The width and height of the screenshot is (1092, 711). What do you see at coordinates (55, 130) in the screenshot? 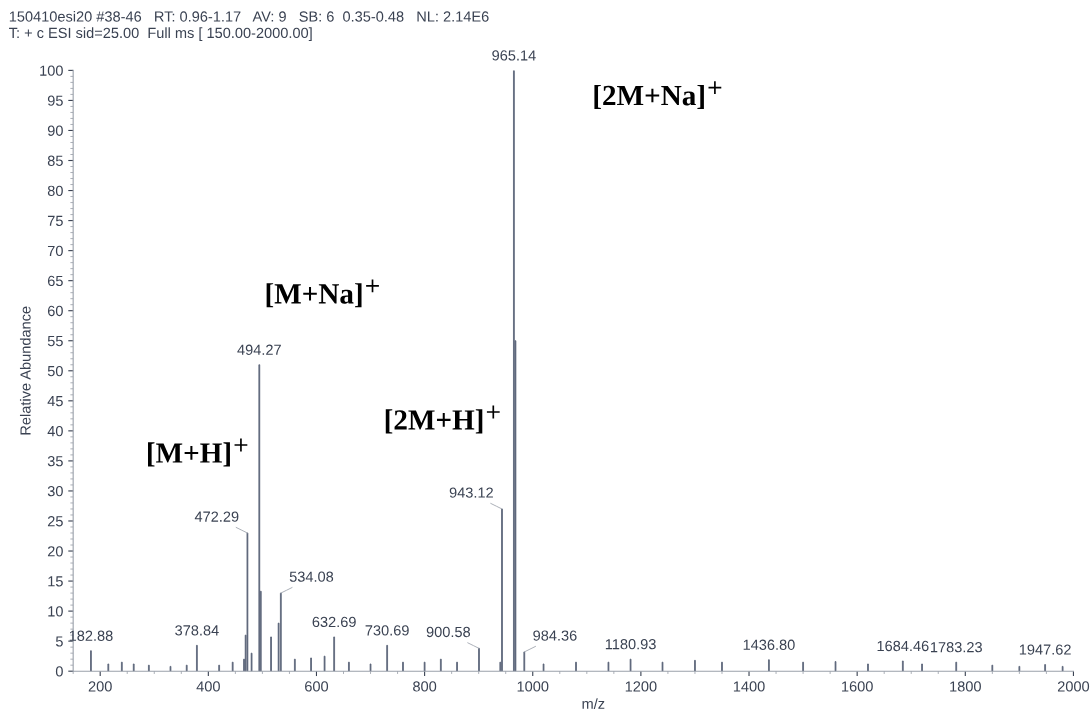
I see `y-tick-label: 90` at bounding box center [55, 130].